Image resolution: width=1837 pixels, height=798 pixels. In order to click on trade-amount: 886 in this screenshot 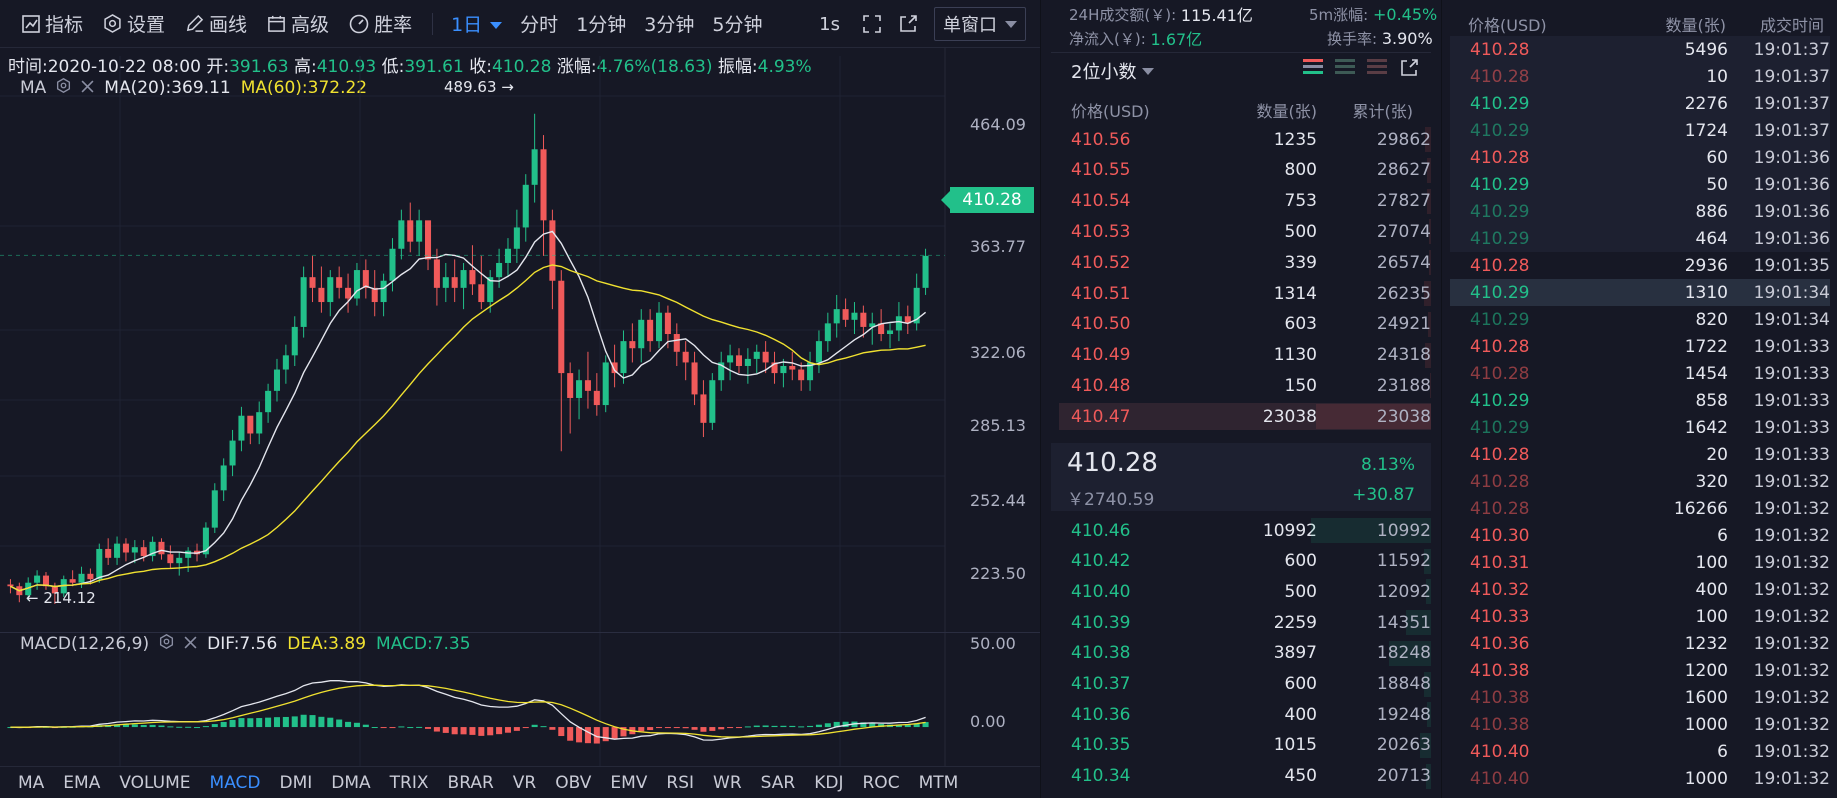, I will do `click(1711, 211)`.